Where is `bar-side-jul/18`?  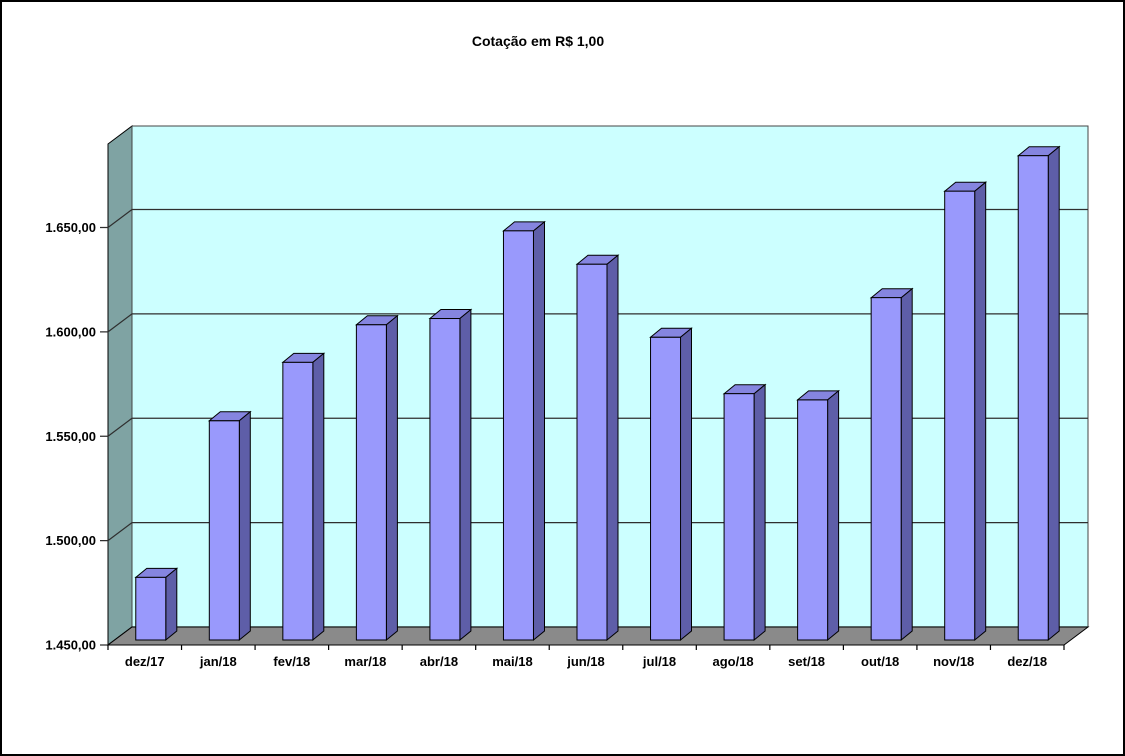 bar-side-jul/18 is located at coordinates (686, 484).